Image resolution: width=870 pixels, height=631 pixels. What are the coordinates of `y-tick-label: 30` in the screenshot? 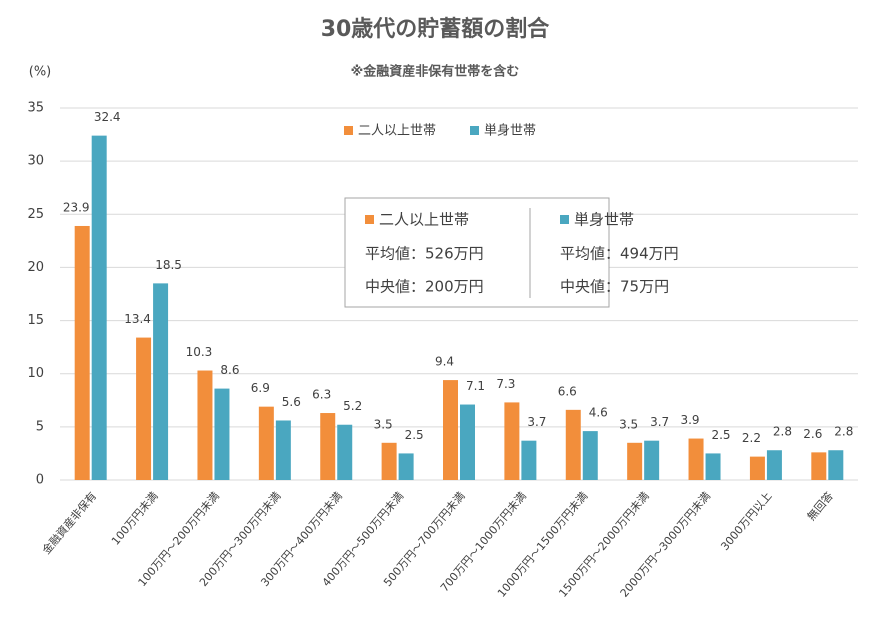 It's located at (35, 161).